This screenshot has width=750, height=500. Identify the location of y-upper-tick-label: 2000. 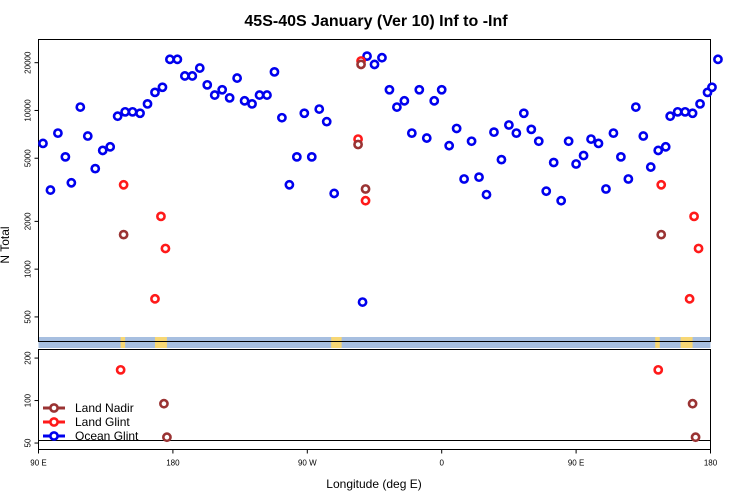
(28, 221).